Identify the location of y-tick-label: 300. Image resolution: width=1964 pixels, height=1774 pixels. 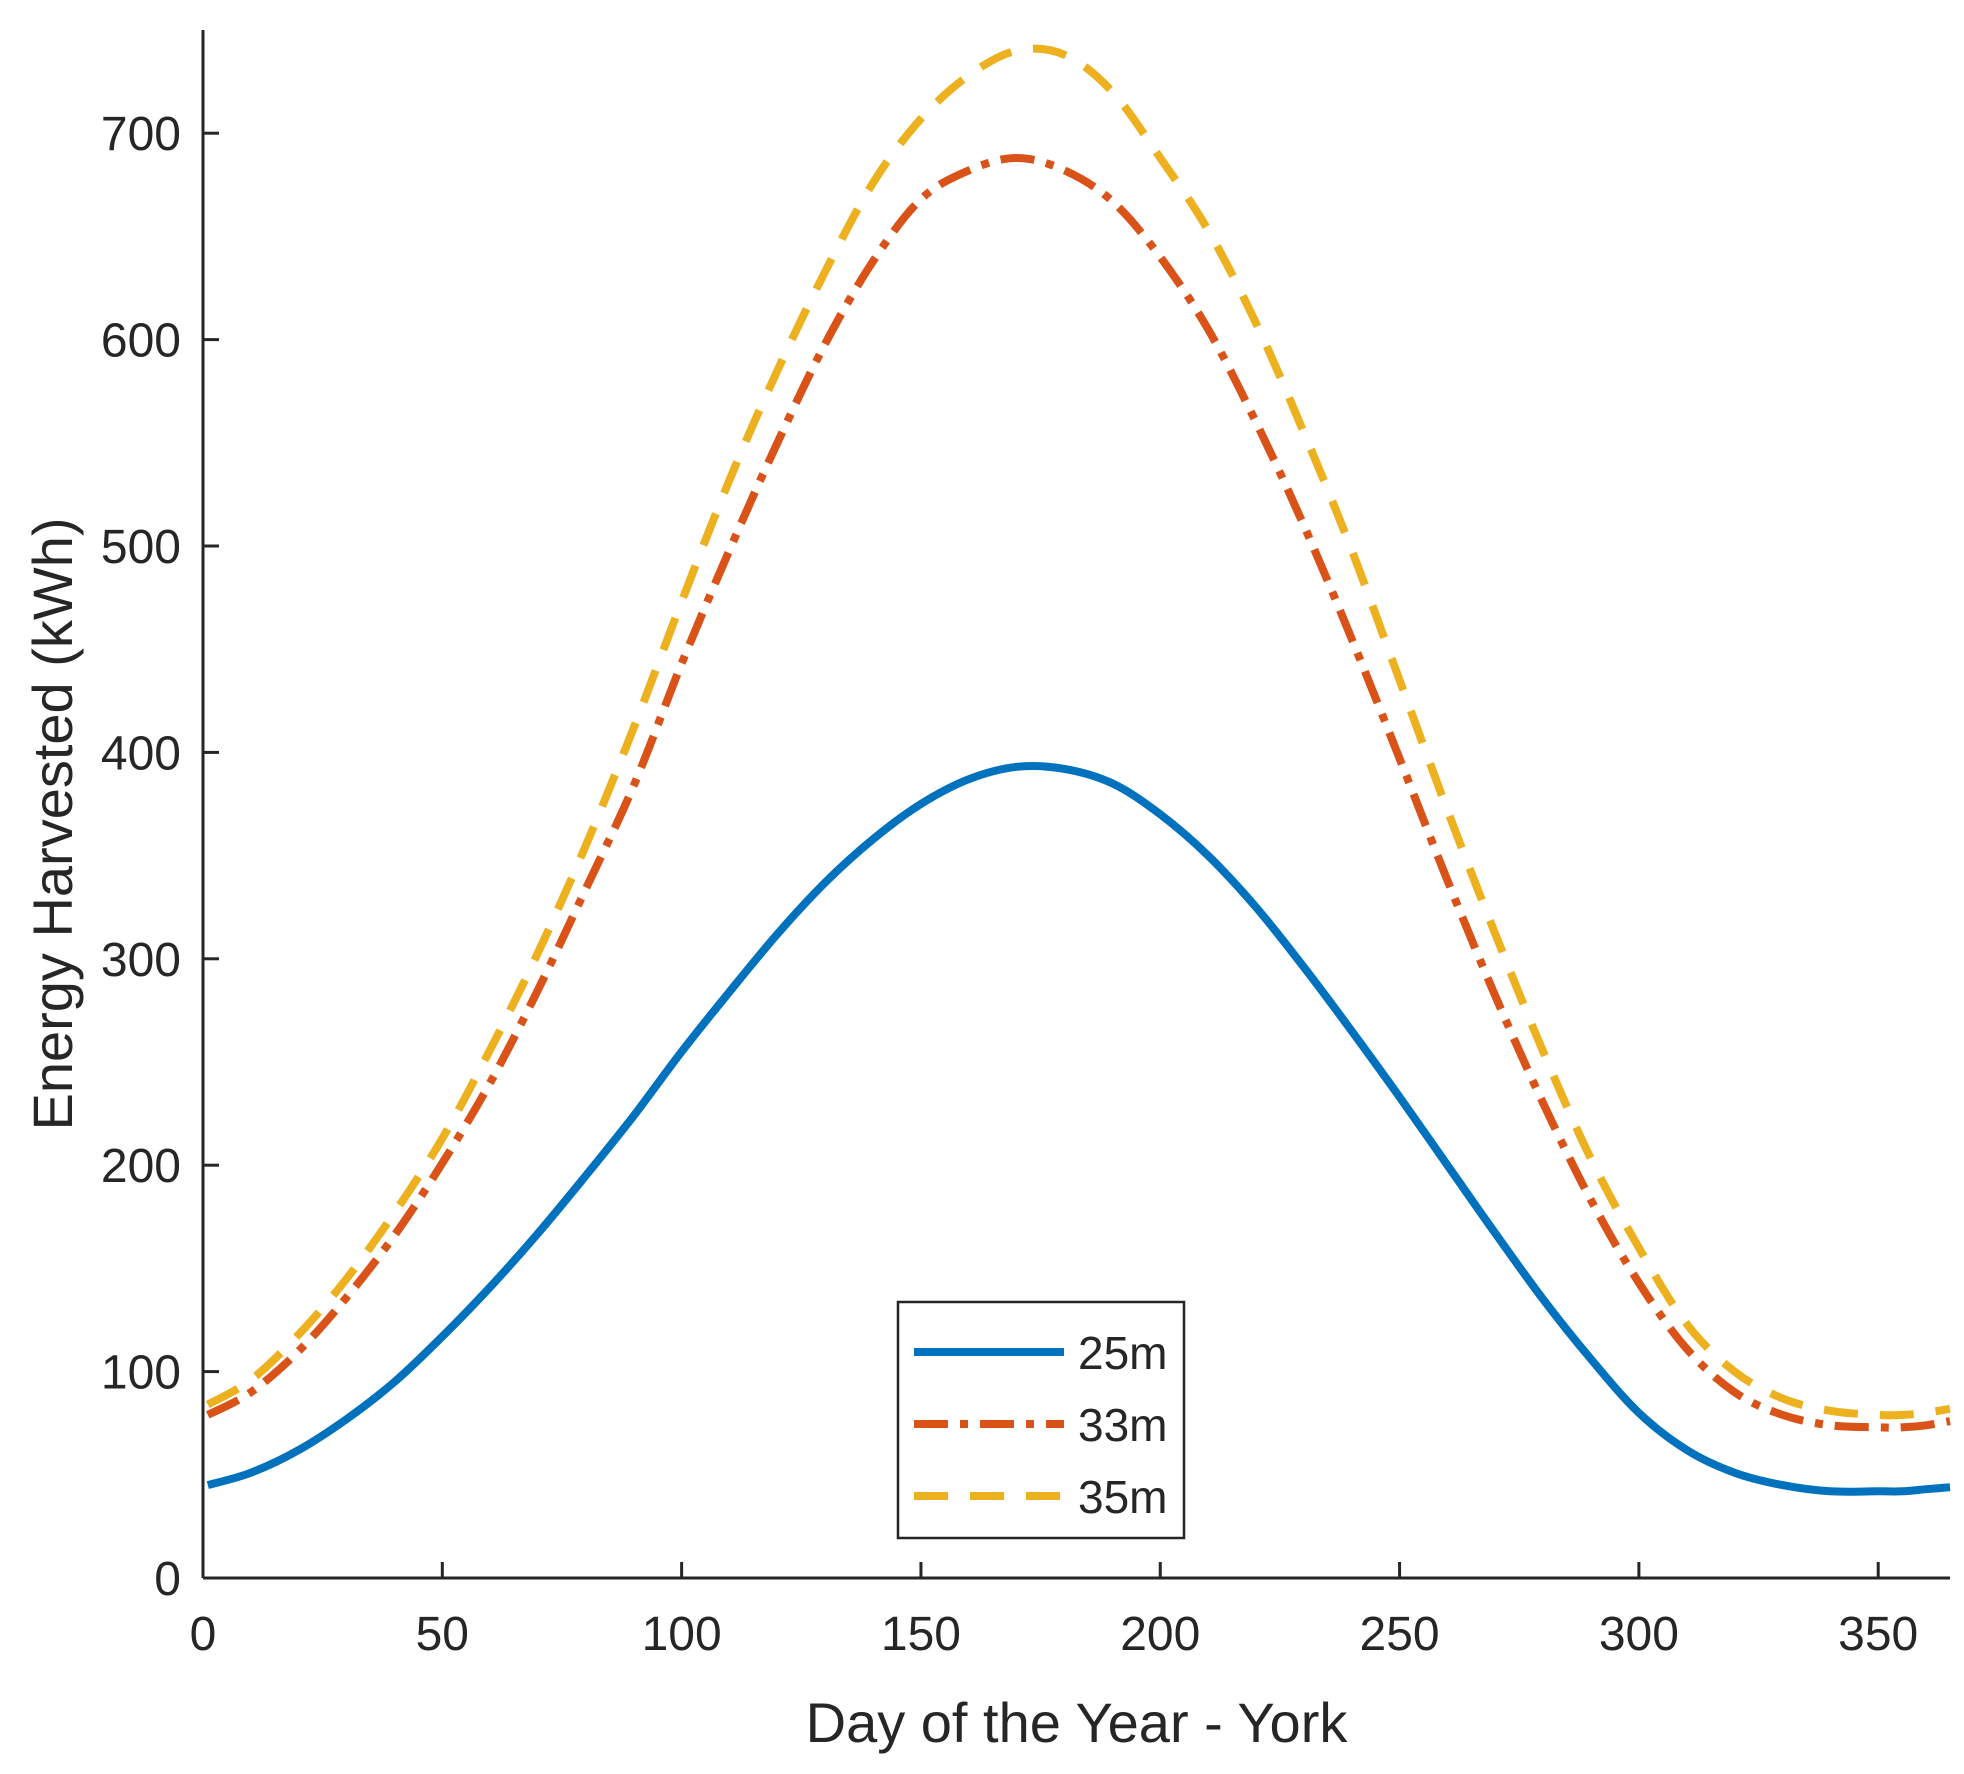
(141, 960).